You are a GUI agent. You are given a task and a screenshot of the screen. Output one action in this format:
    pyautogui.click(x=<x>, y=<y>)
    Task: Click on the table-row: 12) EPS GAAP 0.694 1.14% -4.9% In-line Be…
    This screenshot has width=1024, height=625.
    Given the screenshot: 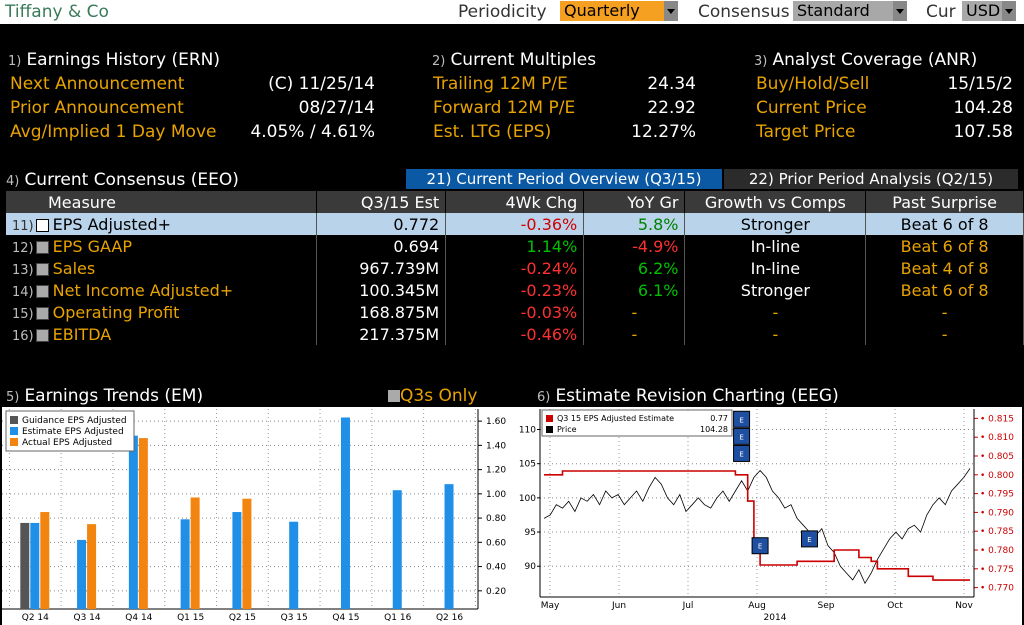 What is the action you would take?
    pyautogui.click(x=515, y=246)
    